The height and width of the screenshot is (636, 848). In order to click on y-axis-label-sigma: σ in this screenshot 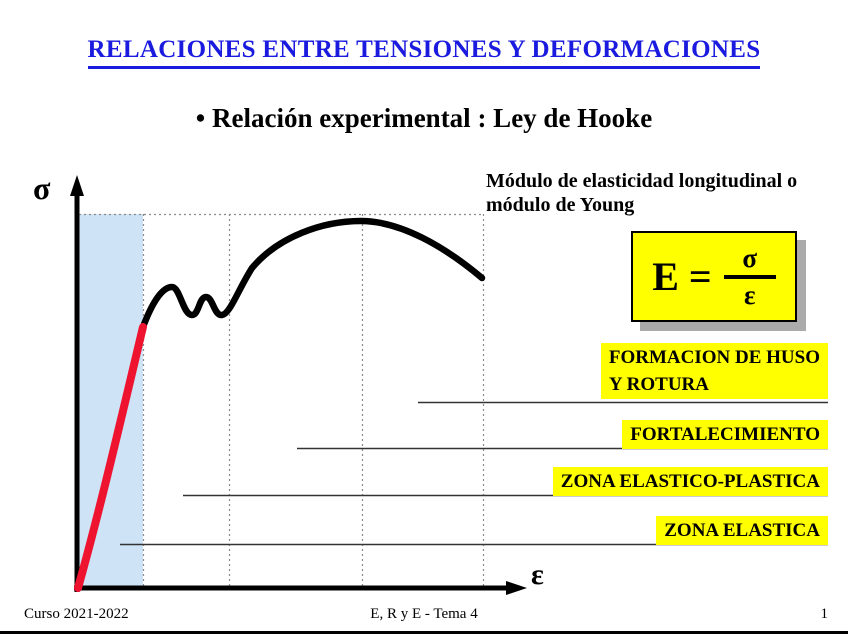, I will do `click(42, 188)`.